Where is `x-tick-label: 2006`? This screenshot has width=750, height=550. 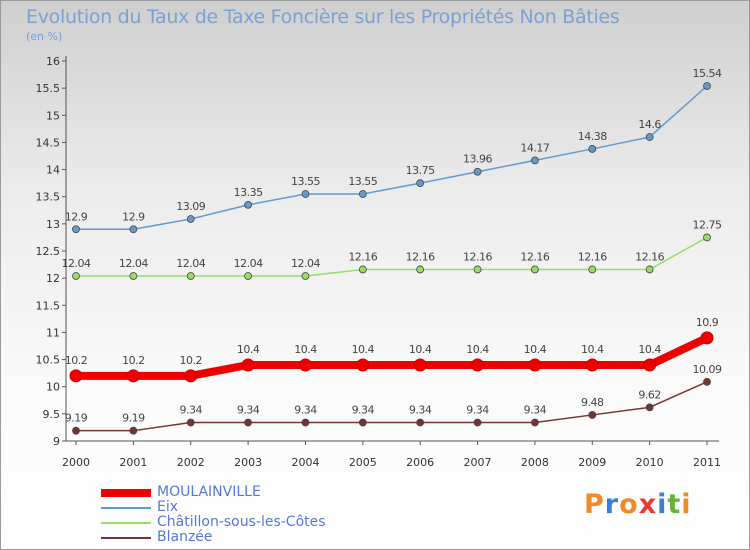 x-tick-label: 2006 is located at coordinates (420, 462).